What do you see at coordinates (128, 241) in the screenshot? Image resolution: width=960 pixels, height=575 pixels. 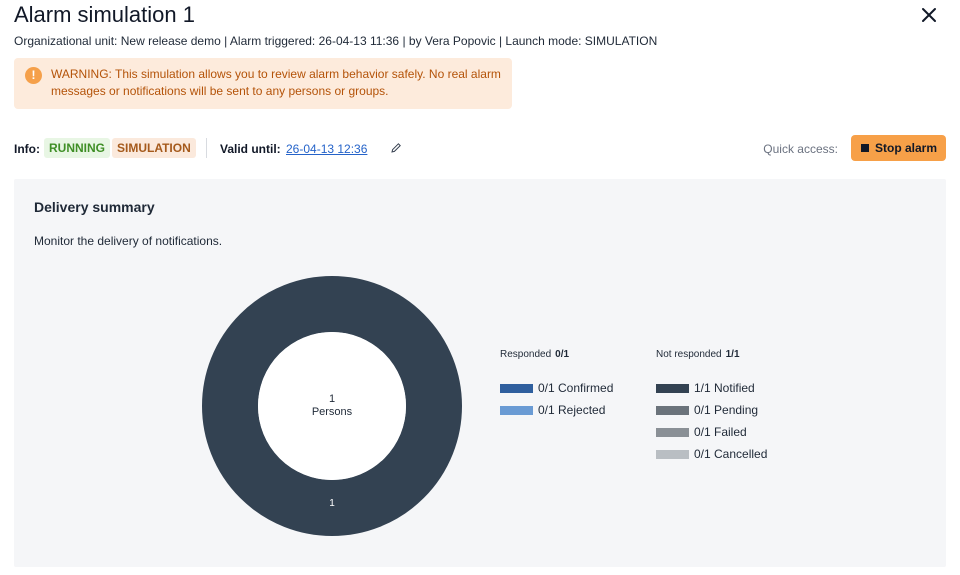 I see `delivery-summary-subtitle: Monitor the delivery of notifications.` at bounding box center [128, 241].